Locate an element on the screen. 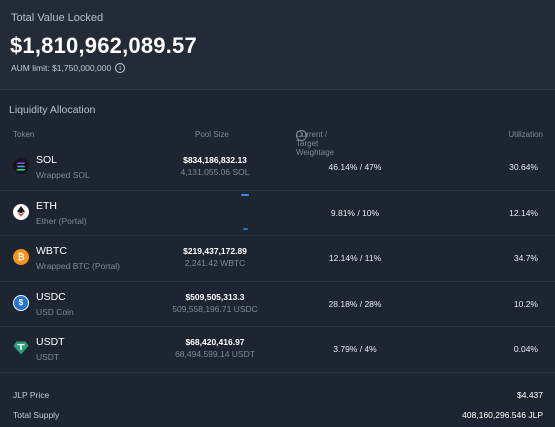  tvl-label: Total Value Locked is located at coordinates (57, 18).